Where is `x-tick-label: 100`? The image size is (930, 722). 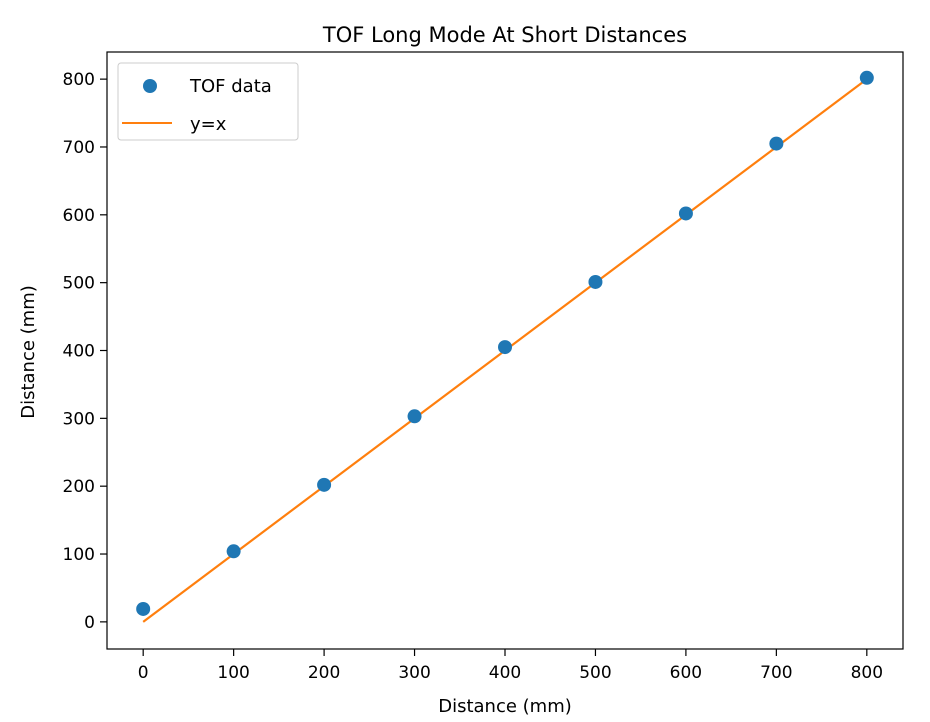 x-tick-label: 100 is located at coordinates (233, 673).